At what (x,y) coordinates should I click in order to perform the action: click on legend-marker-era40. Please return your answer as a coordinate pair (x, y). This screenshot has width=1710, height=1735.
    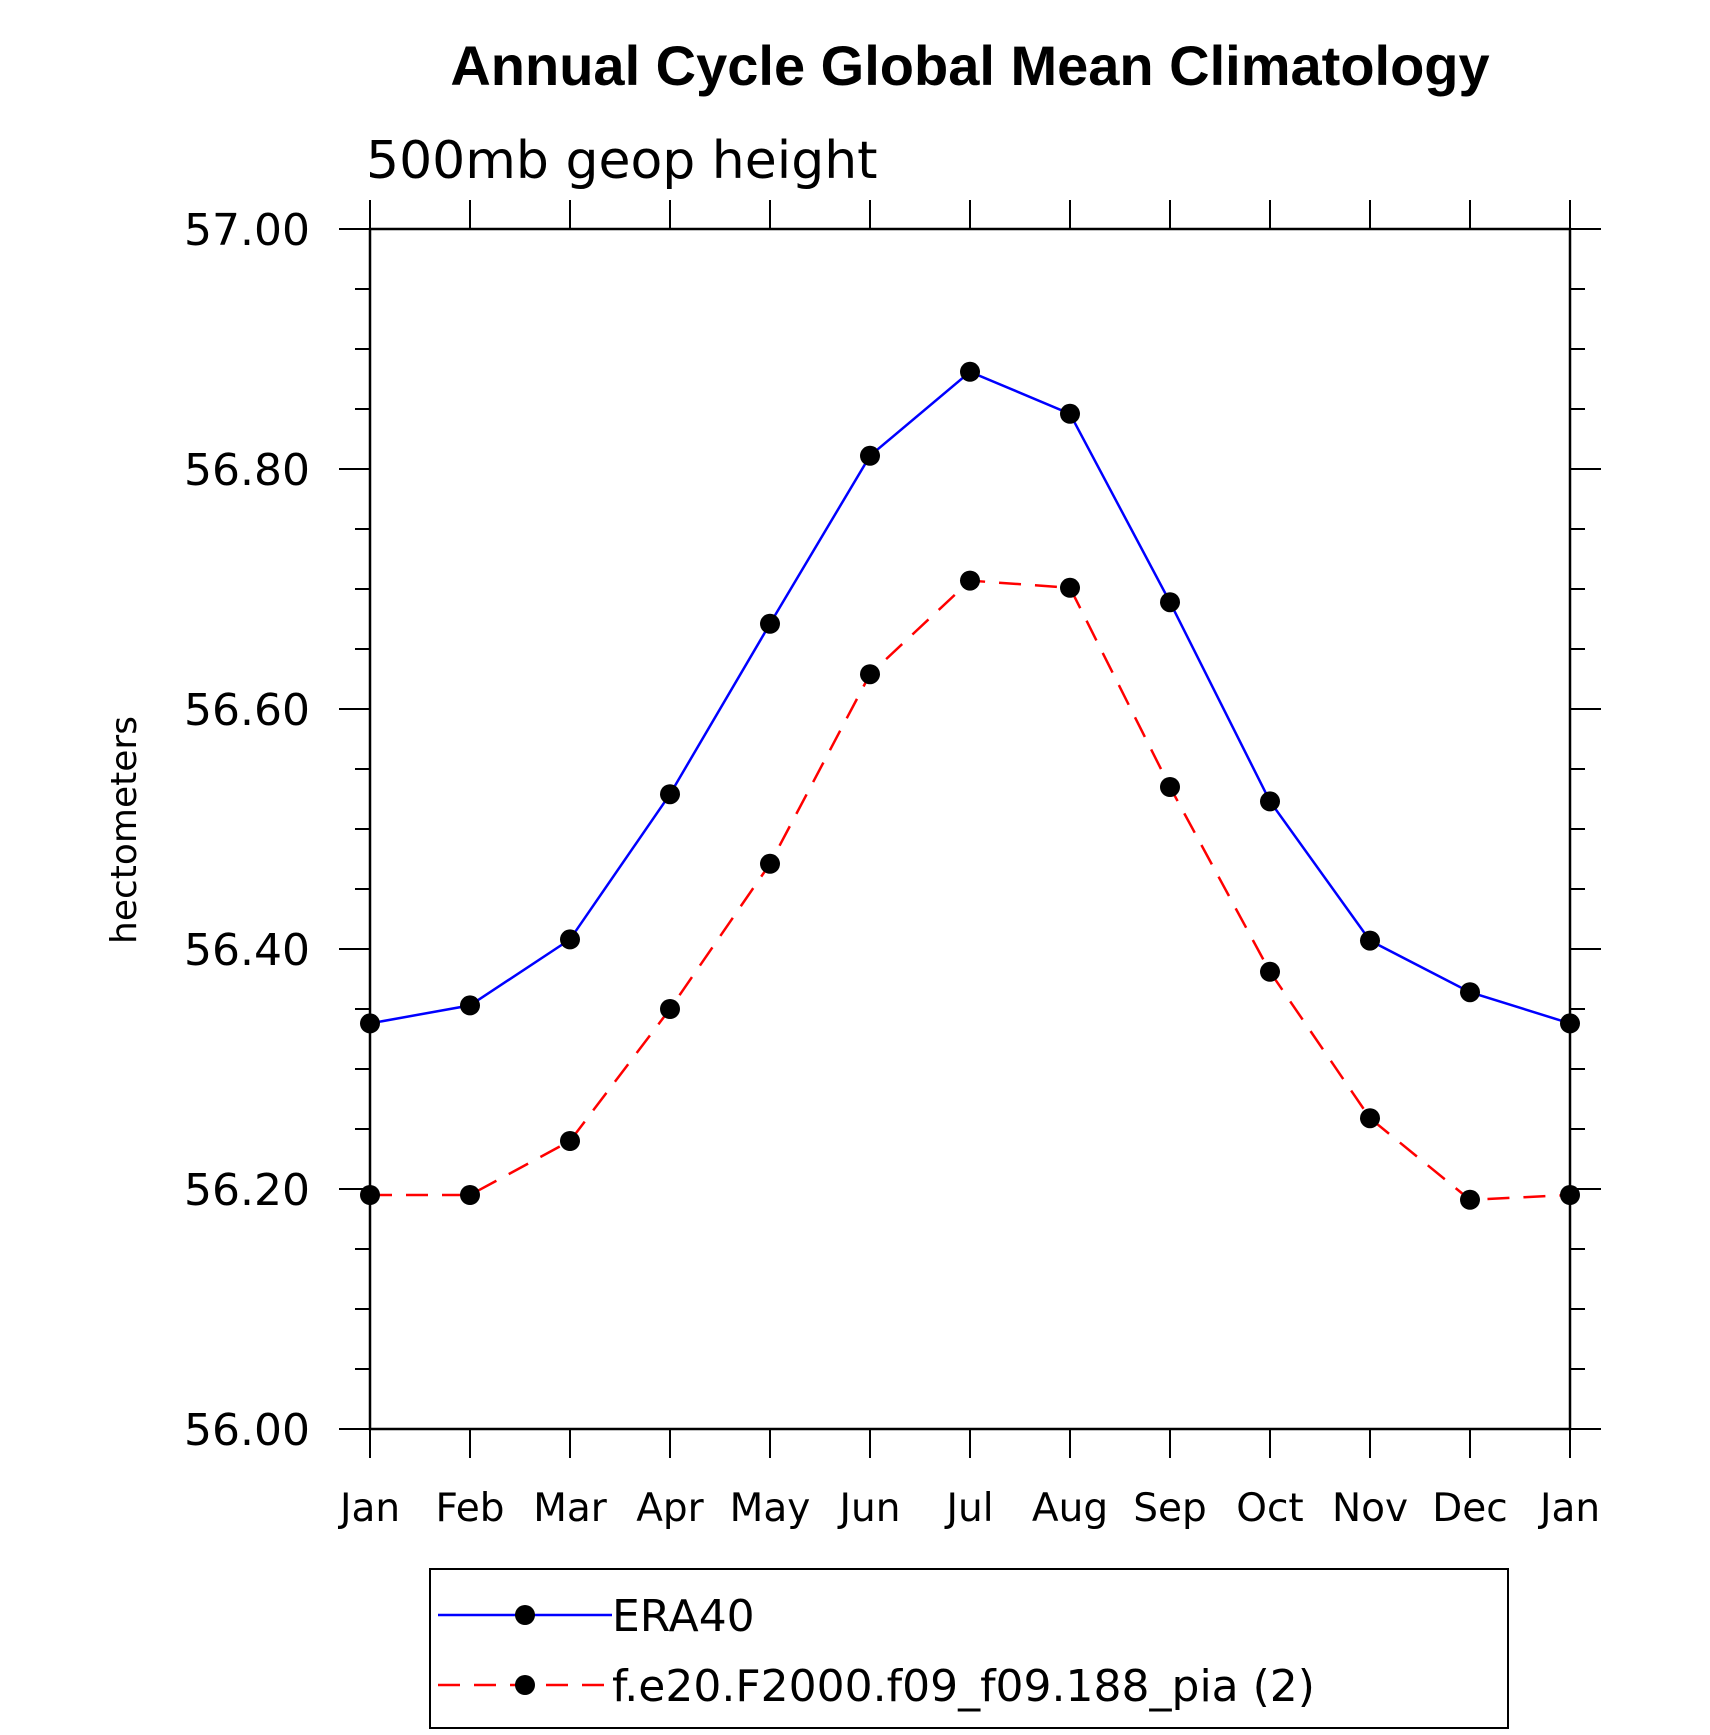
    Looking at the image, I should click on (525, 1615).